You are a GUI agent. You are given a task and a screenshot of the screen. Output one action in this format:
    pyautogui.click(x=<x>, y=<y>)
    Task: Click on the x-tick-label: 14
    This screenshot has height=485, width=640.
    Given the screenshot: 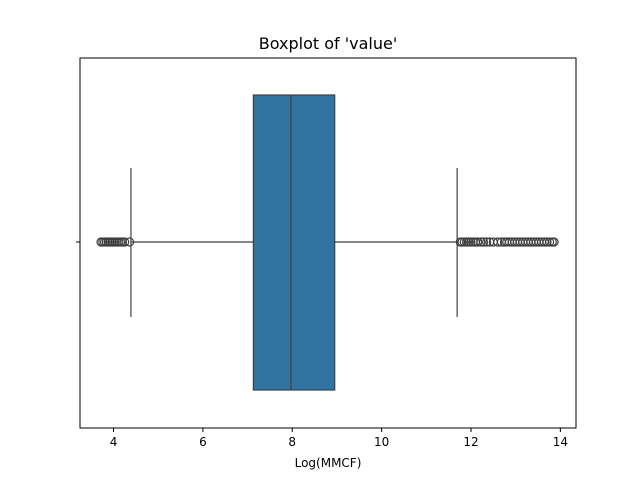 What is the action you would take?
    pyautogui.click(x=560, y=442)
    